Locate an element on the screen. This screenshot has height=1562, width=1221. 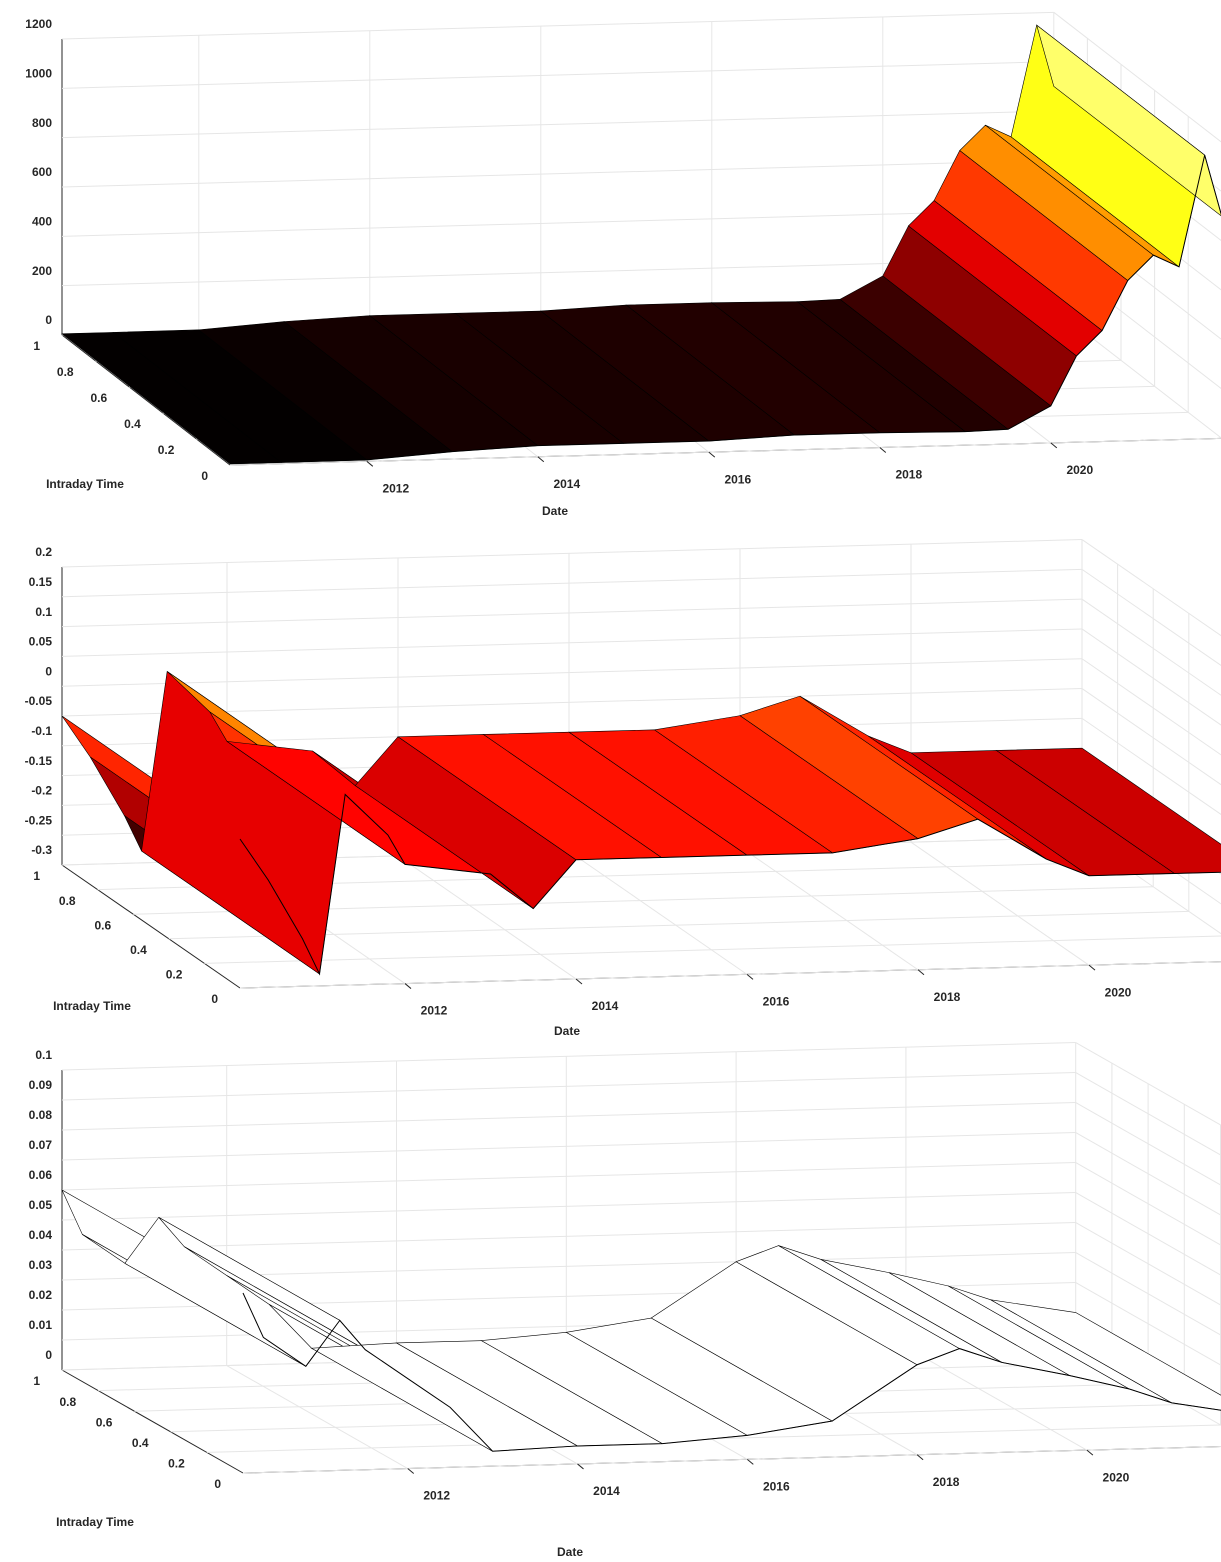
z-tick-label: 1200 is located at coordinates (38, 24).